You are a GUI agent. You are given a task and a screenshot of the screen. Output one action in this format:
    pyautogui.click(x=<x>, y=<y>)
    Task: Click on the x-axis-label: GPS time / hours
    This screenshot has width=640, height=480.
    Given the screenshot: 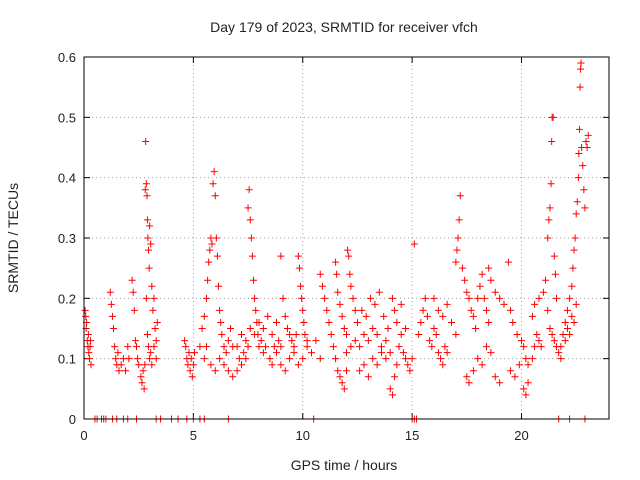 What is the action you would take?
    pyautogui.click(x=344, y=465)
    